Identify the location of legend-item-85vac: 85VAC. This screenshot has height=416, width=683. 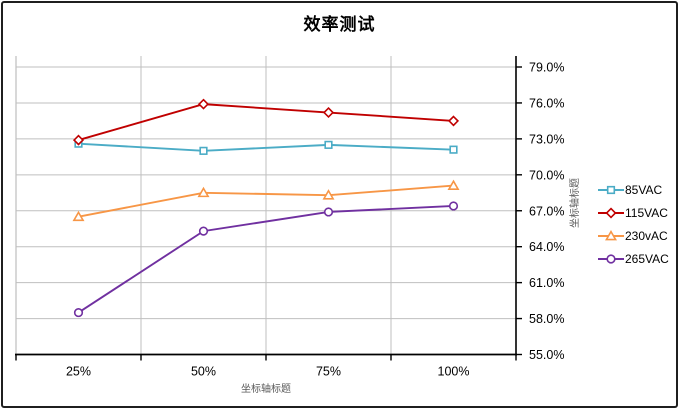
(633, 189).